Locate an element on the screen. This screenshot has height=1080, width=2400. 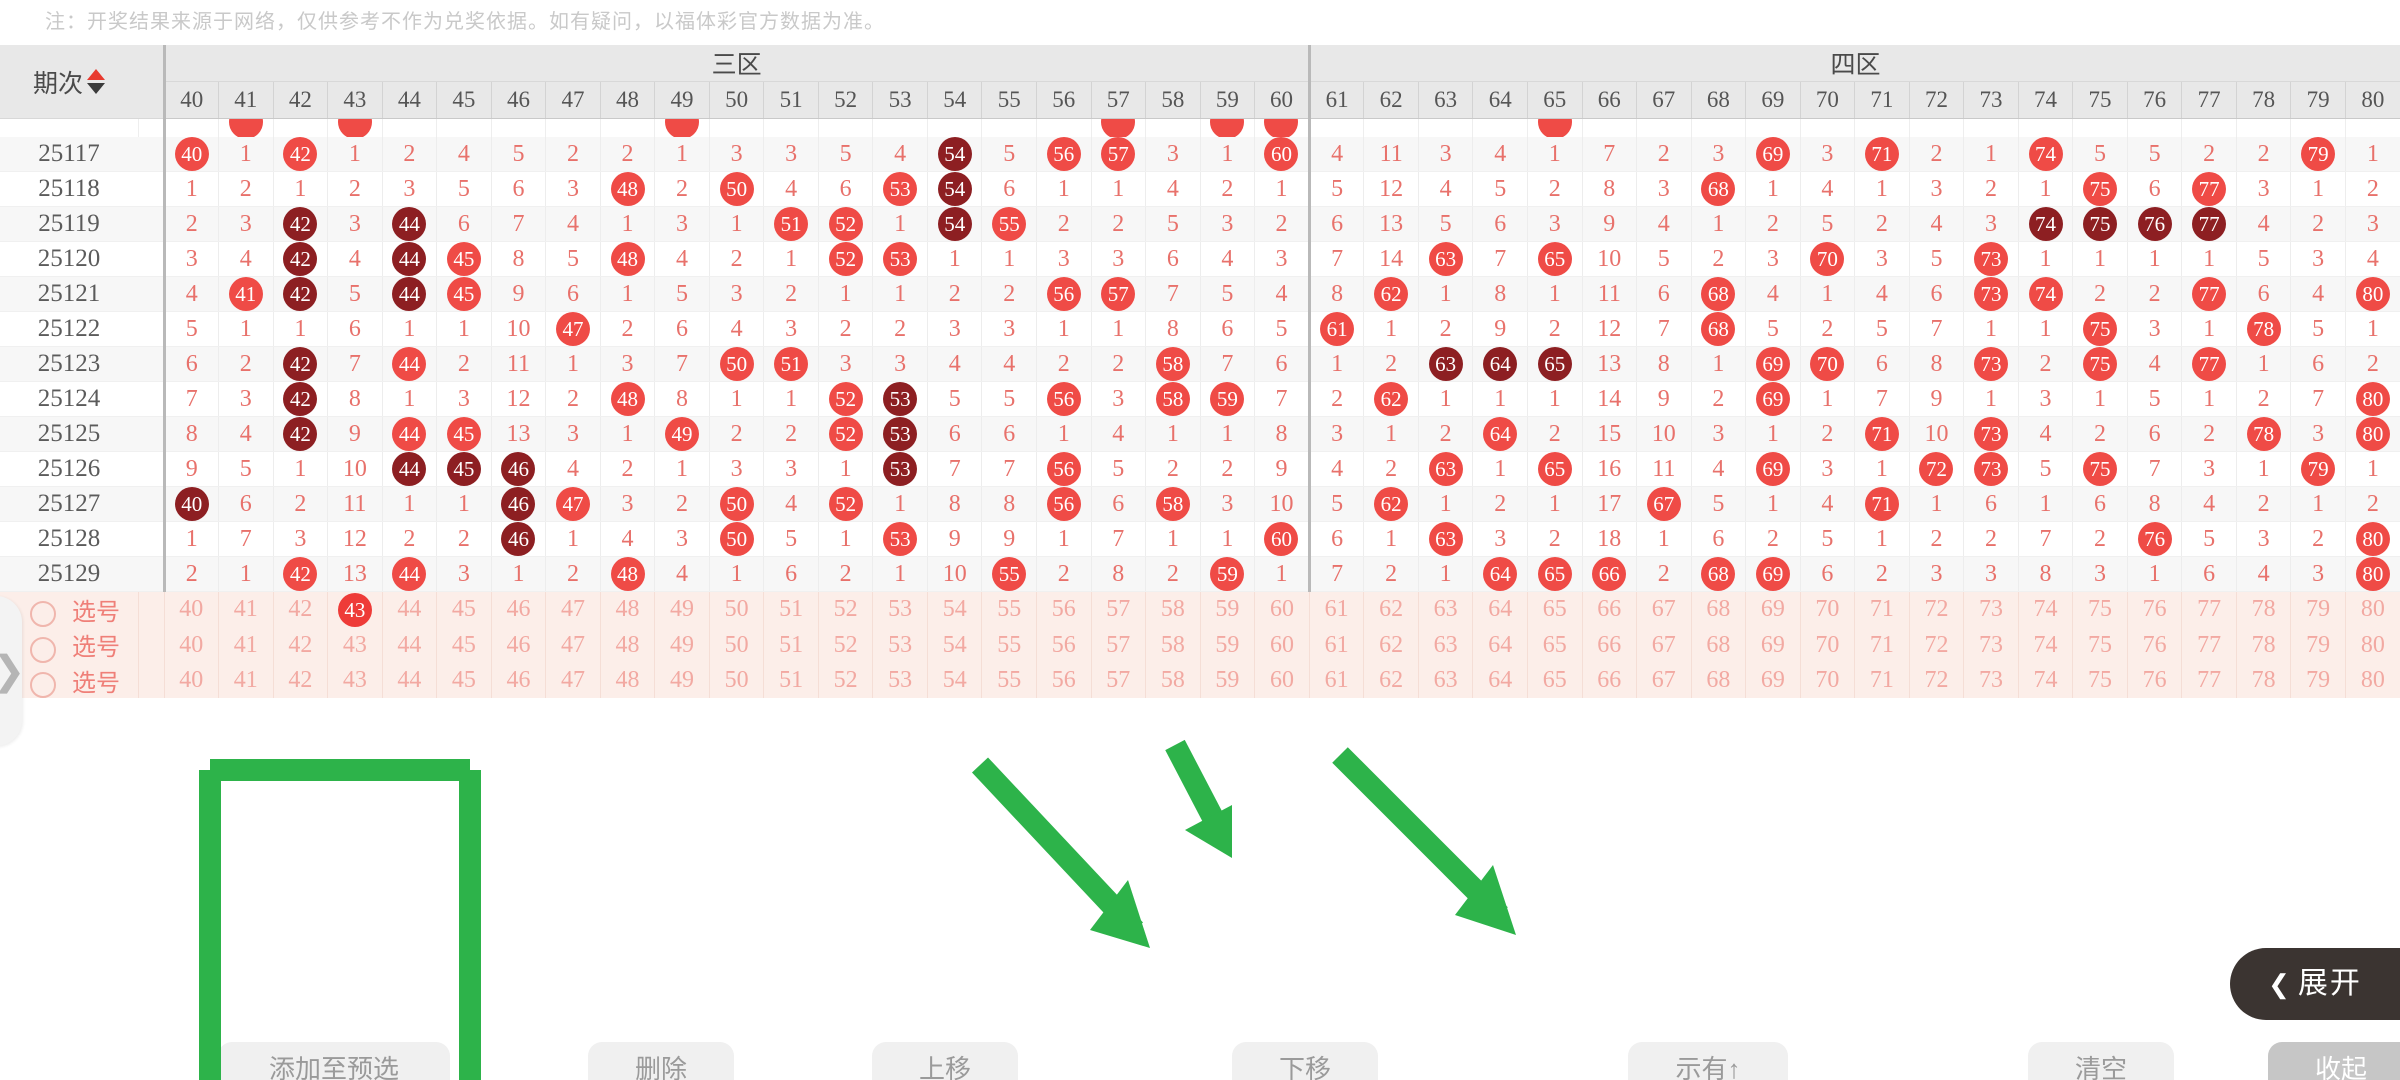
cell-80: 1 is located at coordinates (2372, 329).